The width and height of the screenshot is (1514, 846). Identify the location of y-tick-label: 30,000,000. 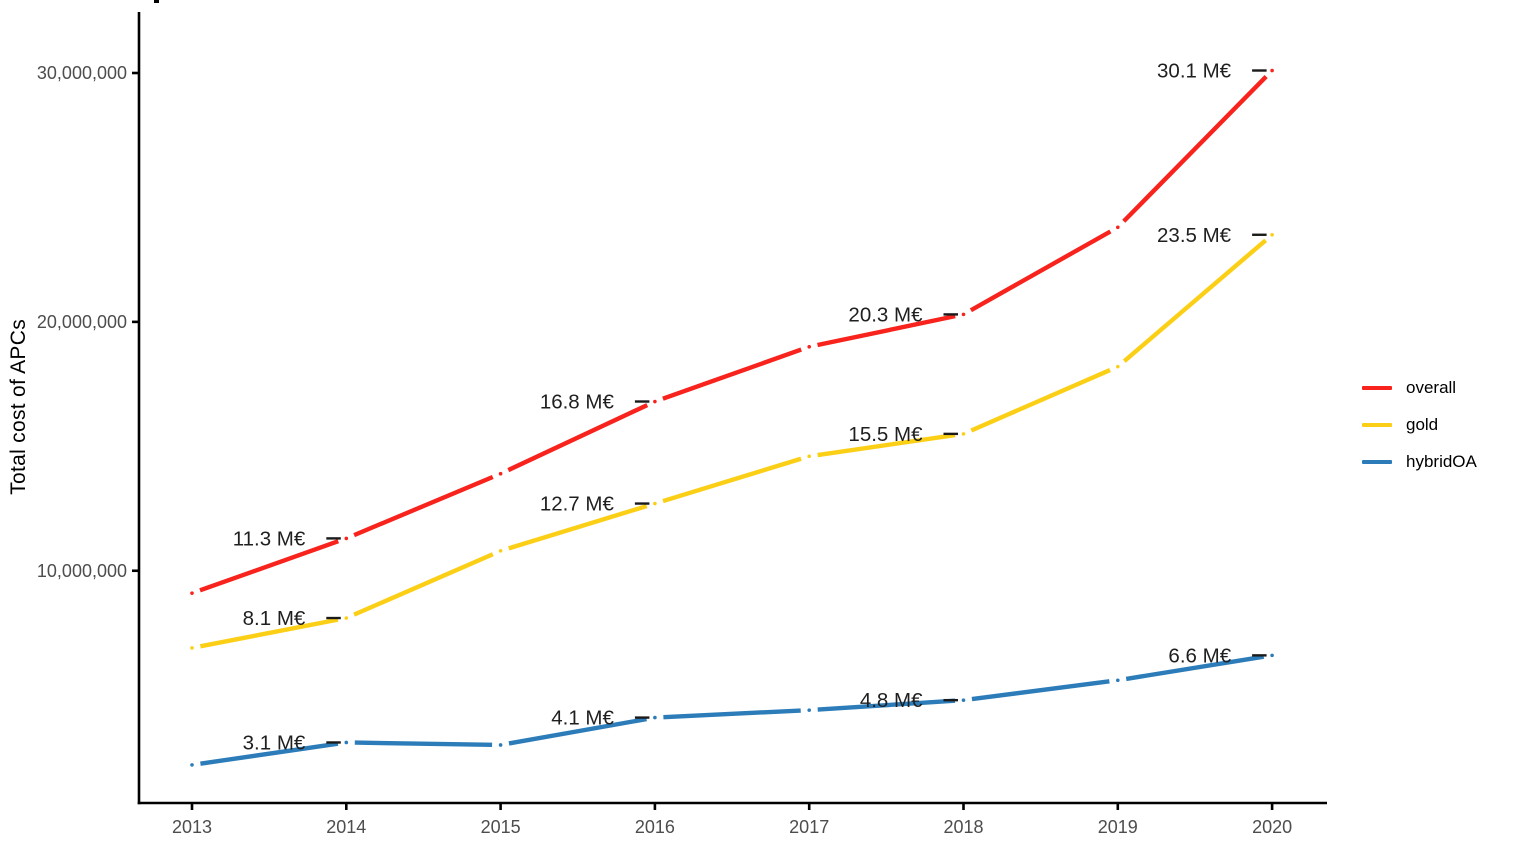
(82, 73).